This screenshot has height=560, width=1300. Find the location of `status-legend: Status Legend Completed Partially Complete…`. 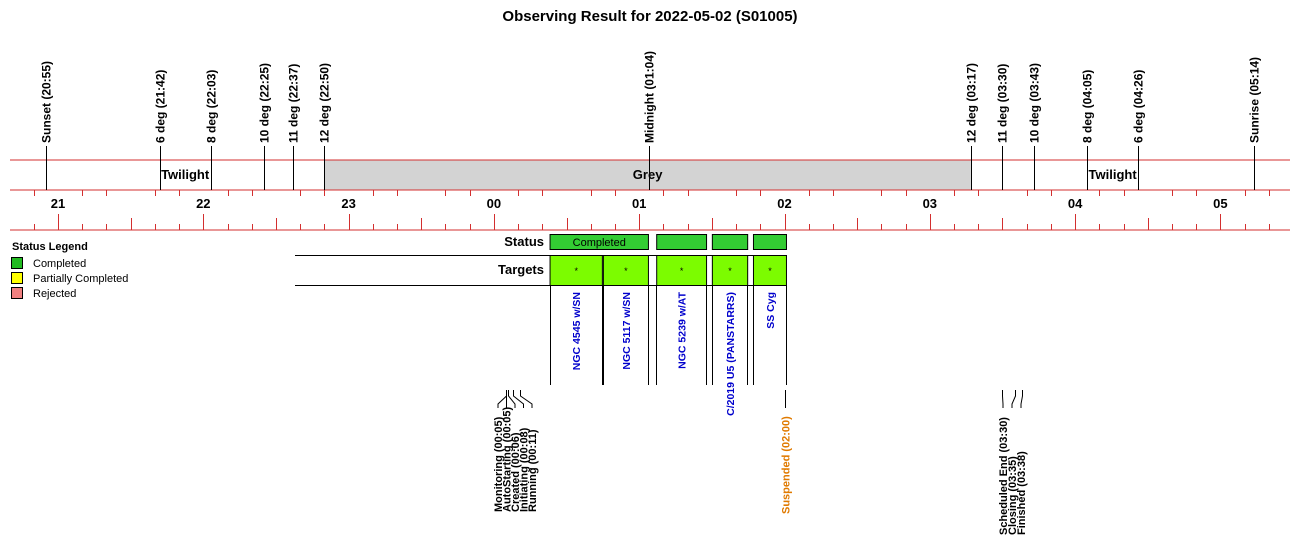

status-legend: Status Legend Completed Partially Complete… is located at coordinates (69, 270).